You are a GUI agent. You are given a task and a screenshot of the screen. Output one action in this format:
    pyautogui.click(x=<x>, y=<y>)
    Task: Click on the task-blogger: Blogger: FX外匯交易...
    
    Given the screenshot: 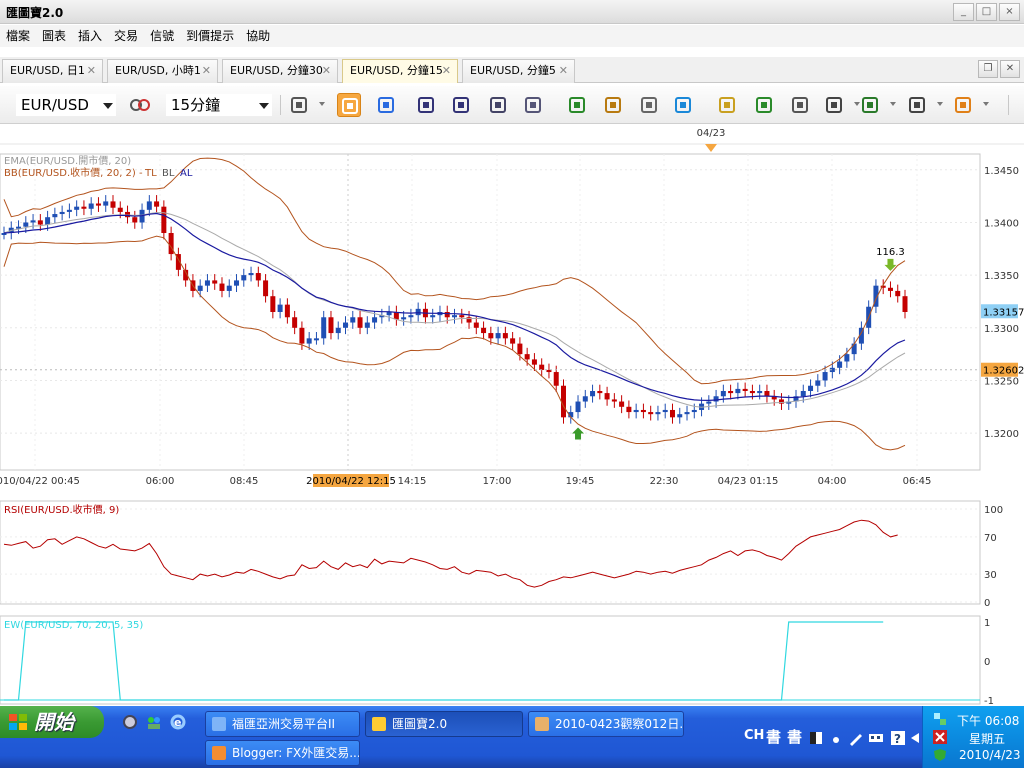 What is the action you would take?
    pyautogui.click(x=282, y=753)
    